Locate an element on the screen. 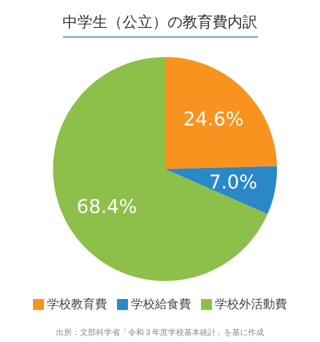 The width and height of the screenshot is (320, 342). data-label: 7.0% is located at coordinates (233, 182).